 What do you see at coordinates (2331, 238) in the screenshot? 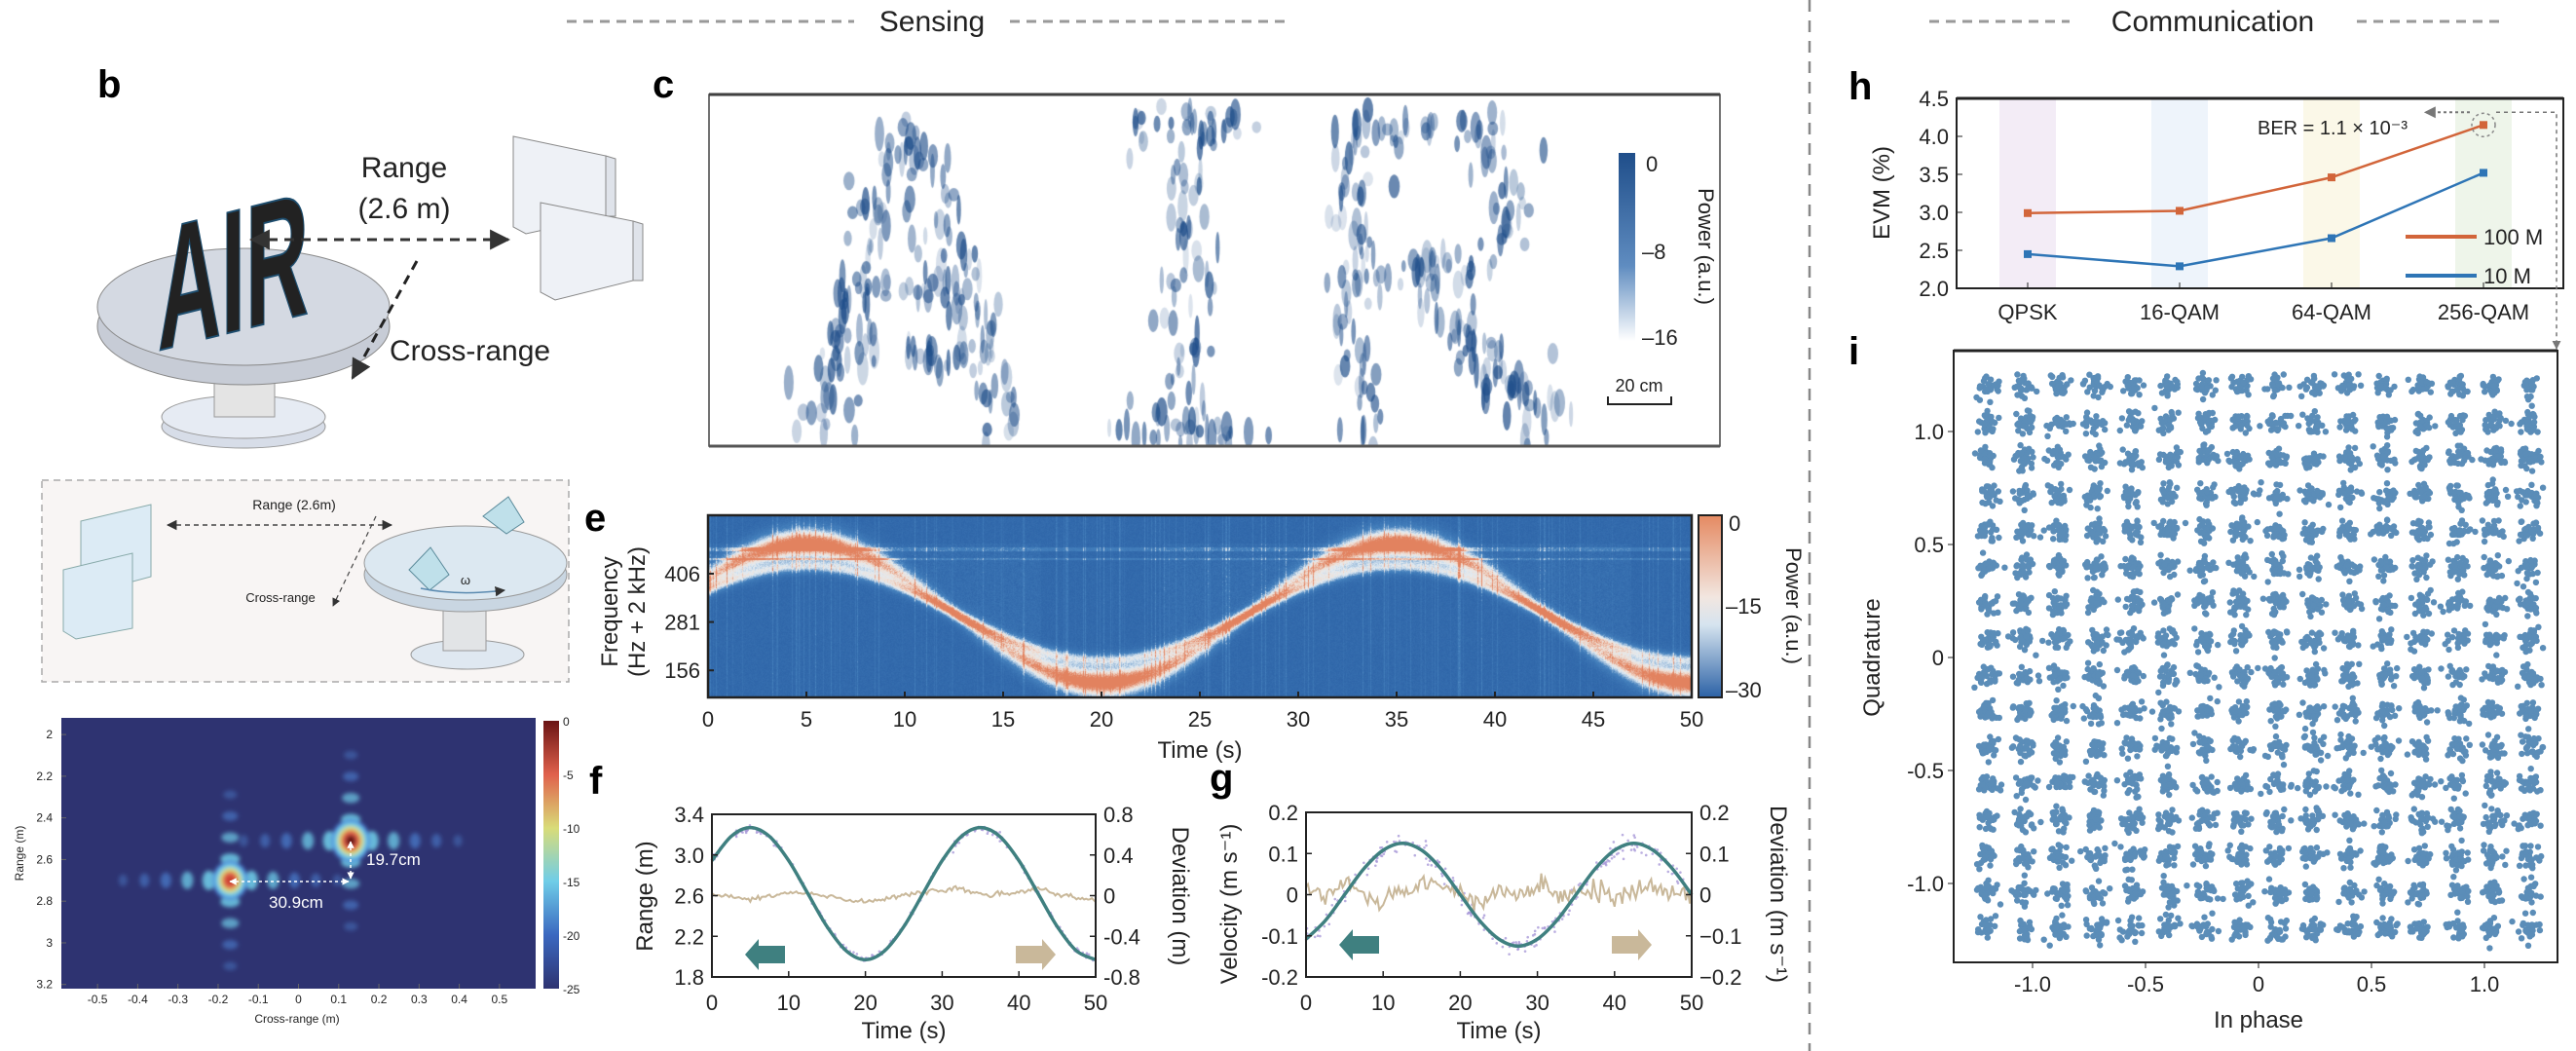
I see `data-point` at bounding box center [2331, 238].